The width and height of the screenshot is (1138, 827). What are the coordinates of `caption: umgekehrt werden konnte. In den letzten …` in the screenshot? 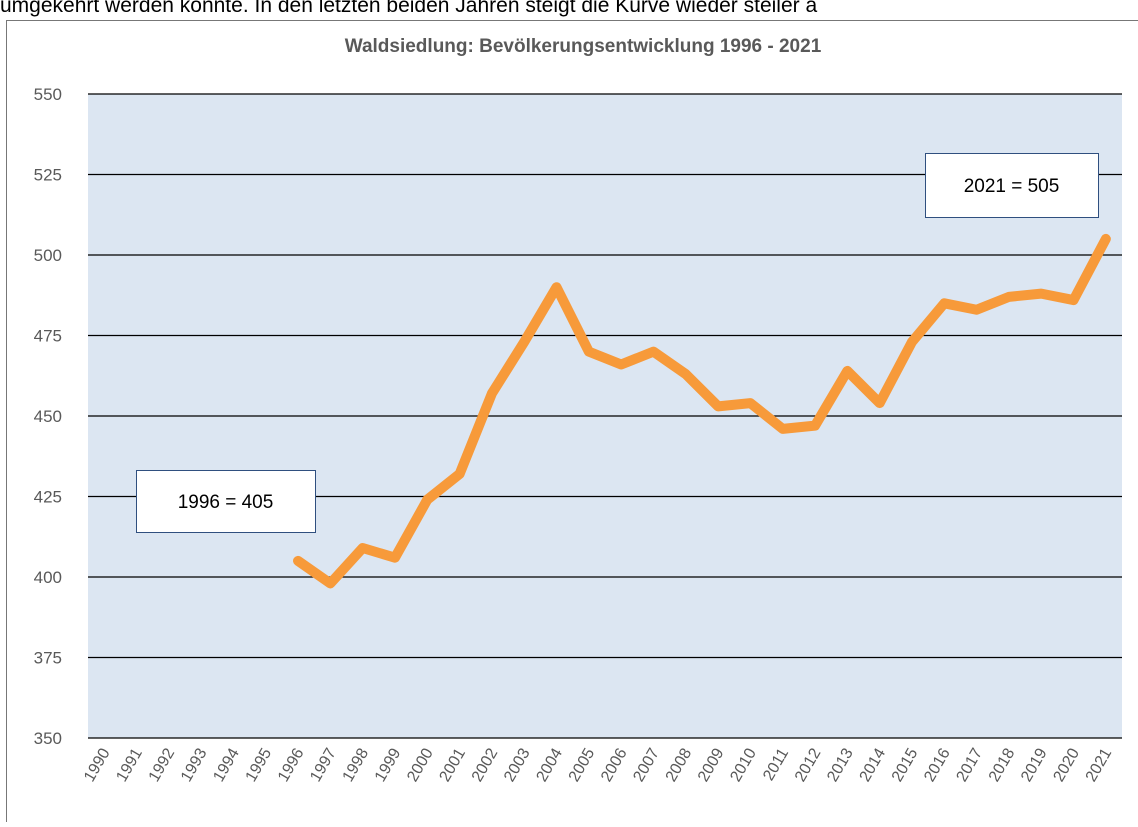 It's located at (408, 8).